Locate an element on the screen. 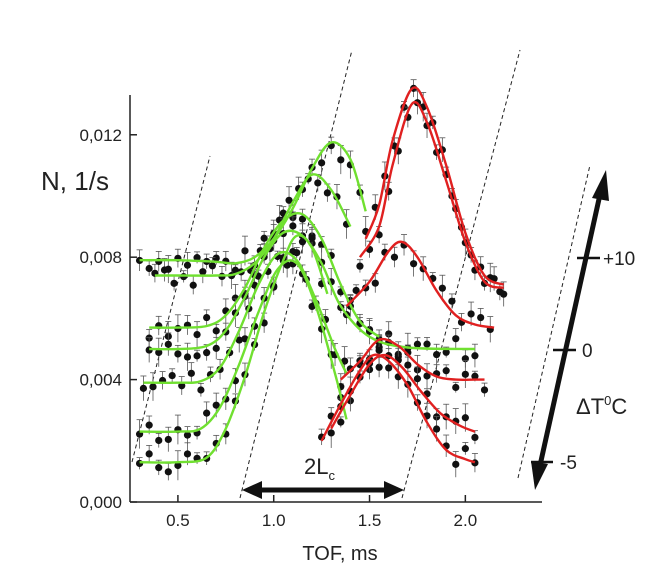 The height and width of the screenshot is (577, 654). x-axis-label: TOF, ms is located at coordinates (339, 554).